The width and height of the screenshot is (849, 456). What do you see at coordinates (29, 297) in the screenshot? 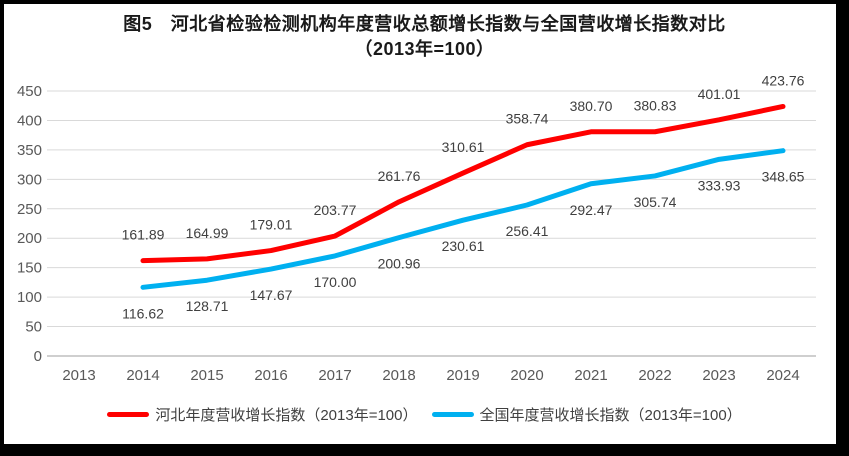
I see `y-tick-label: 100` at bounding box center [29, 297].